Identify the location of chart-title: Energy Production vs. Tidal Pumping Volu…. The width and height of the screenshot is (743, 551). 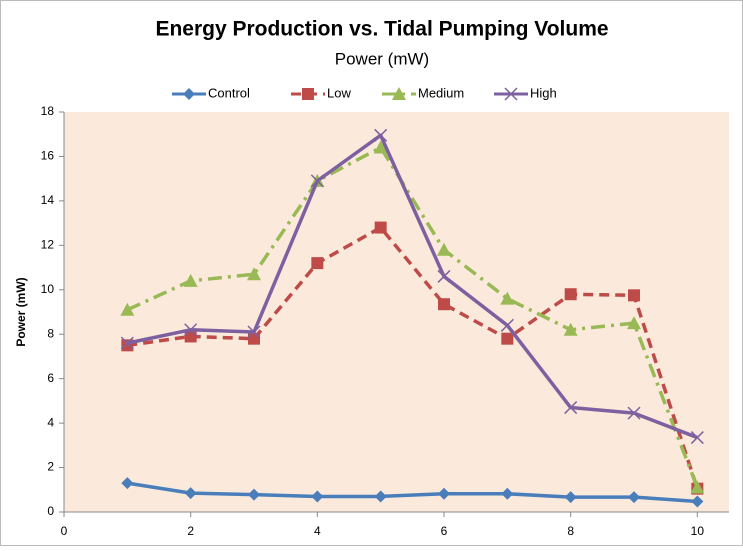
(381, 29).